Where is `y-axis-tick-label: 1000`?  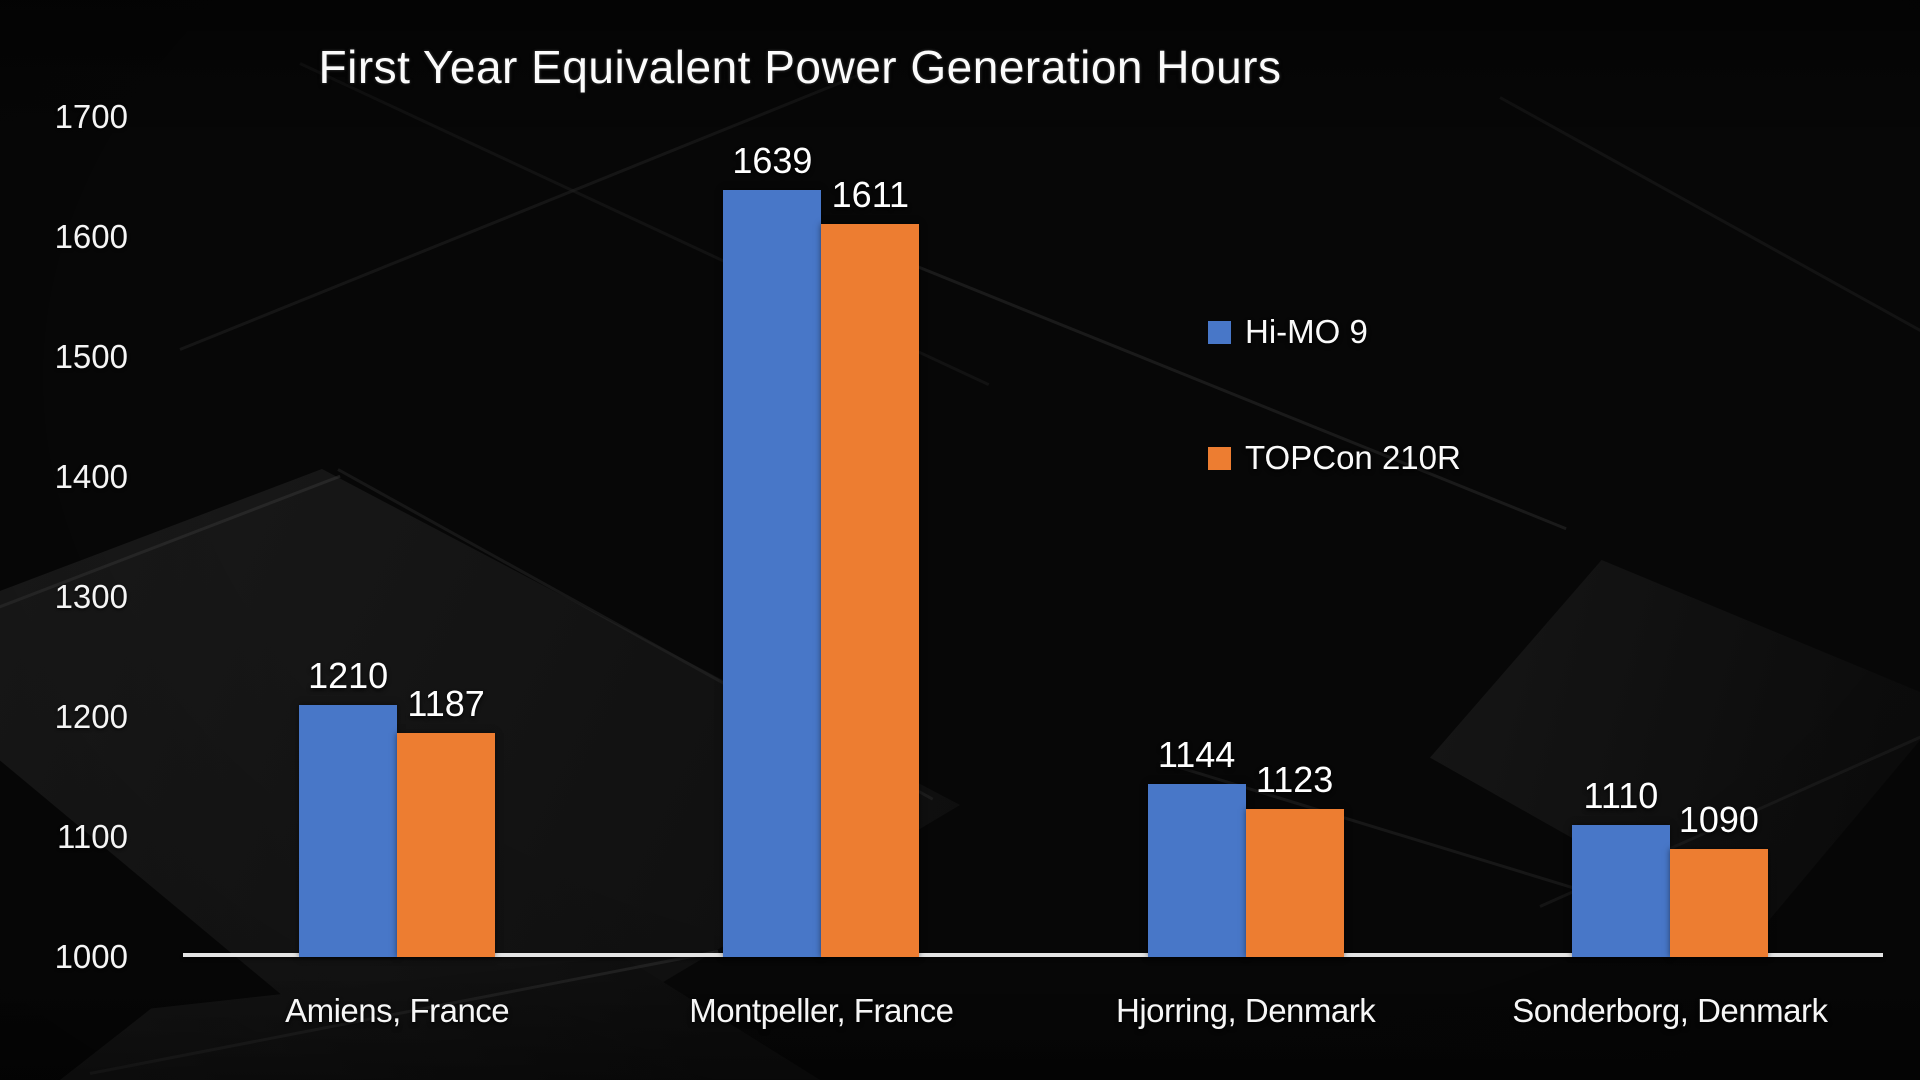 y-axis-tick-label: 1000 is located at coordinates (91, 956).